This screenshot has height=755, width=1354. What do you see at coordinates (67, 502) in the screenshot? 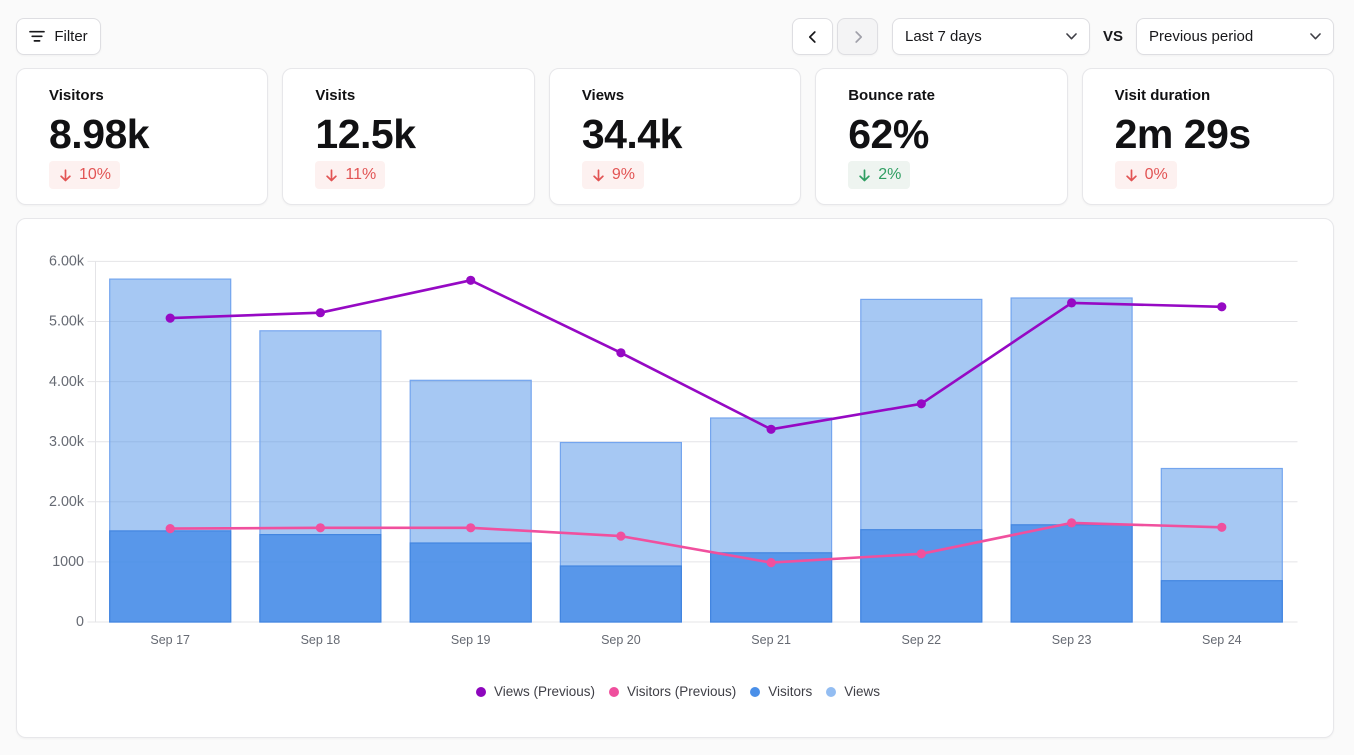
I see `svg-text: 2.00k` at bounding box center [67, 502].